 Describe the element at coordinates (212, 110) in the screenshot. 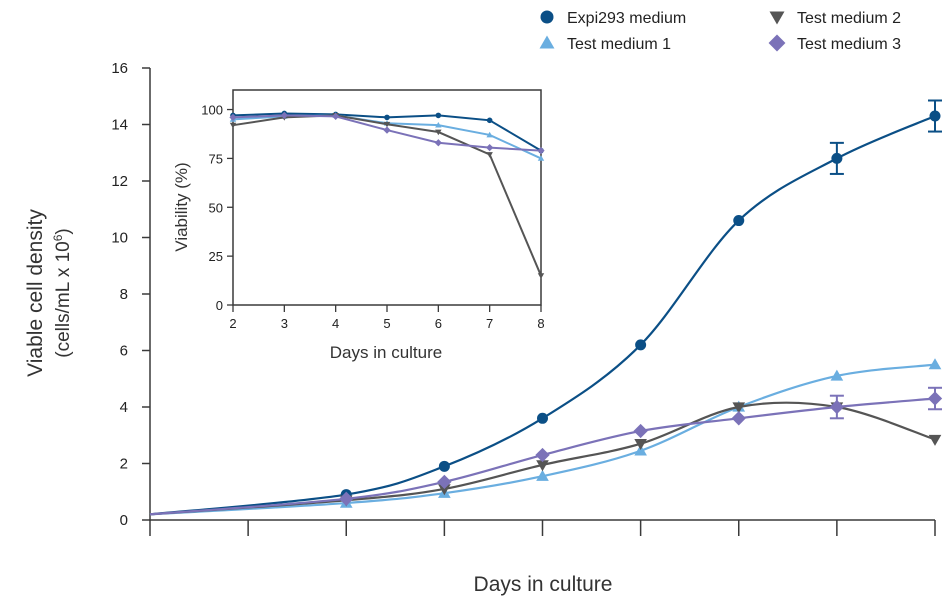

I see `inset-y-tick-label: 100` at that location.